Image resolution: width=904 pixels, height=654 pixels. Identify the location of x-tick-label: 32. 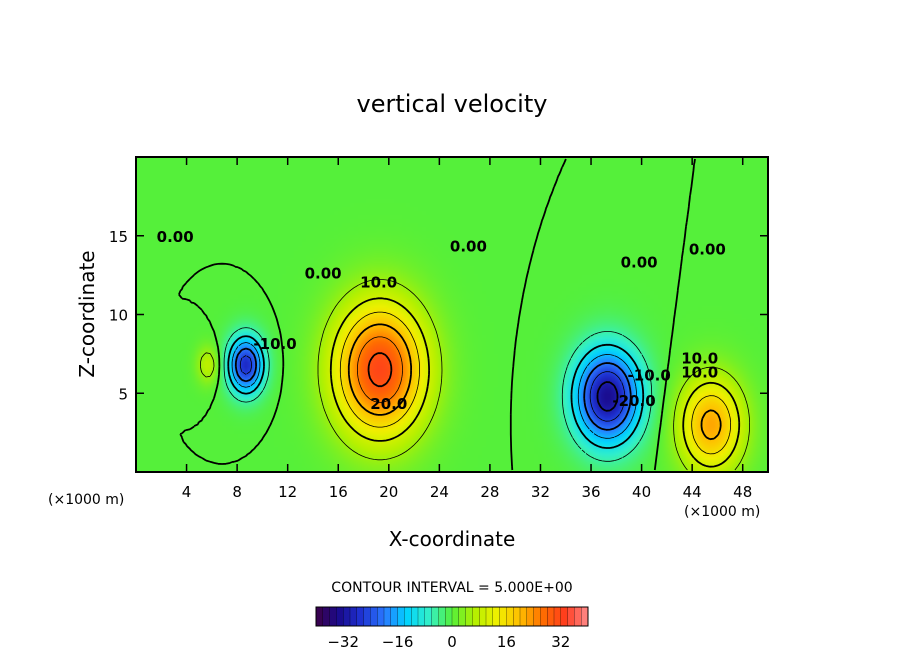
(540, 492).